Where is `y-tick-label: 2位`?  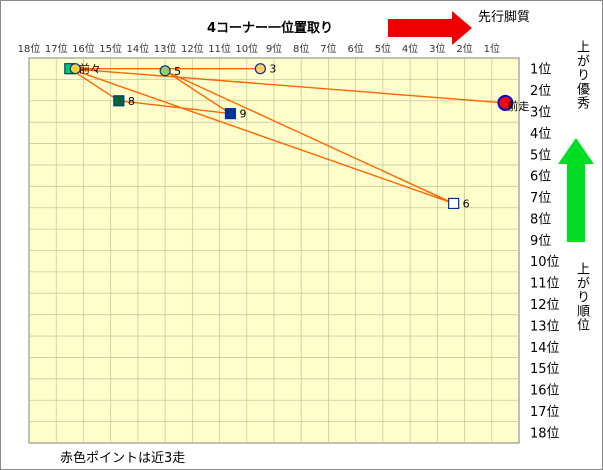 y-tick-label: 2位 is located at coordinates (540, 91).